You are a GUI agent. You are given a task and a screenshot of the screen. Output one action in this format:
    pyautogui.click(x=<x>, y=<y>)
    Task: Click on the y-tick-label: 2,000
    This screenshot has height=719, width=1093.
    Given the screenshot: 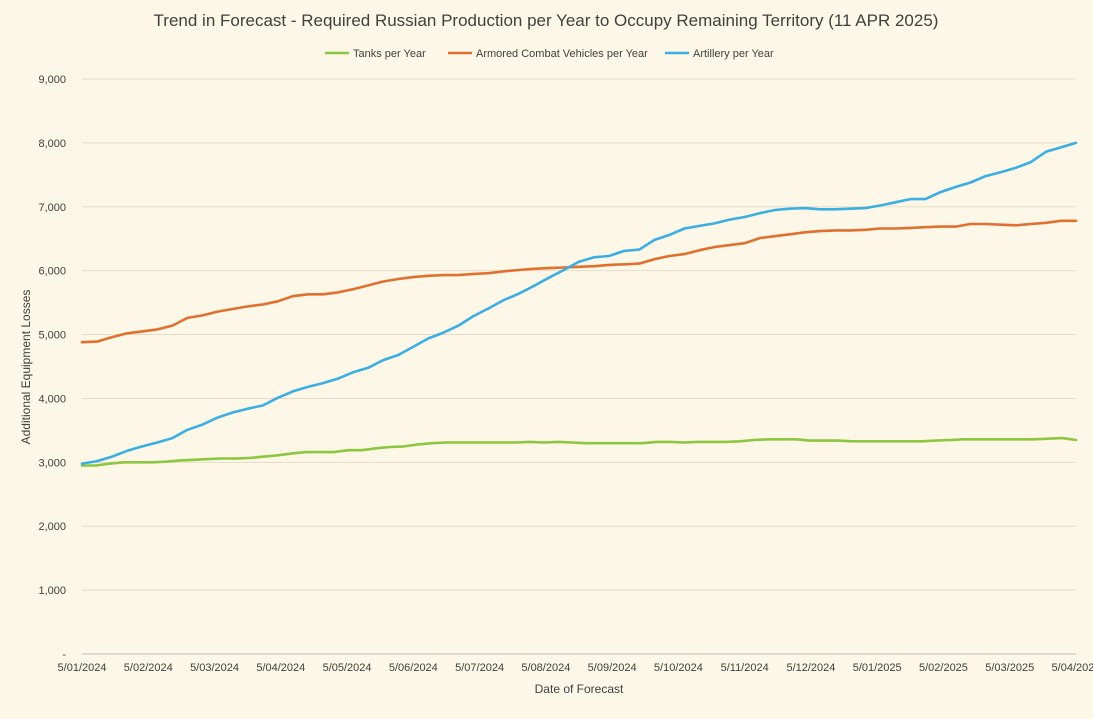 What is the action you would take?
    pyautogui.click(x=52, y=527)
    